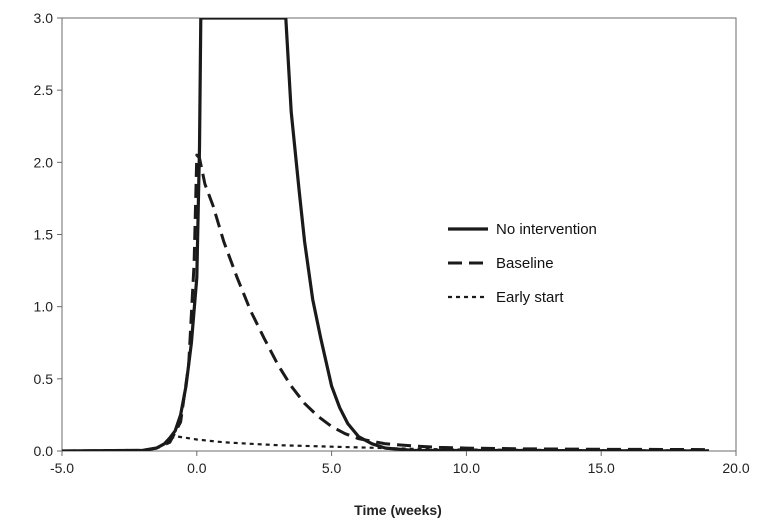 Image resolution: width=759 pixels, height=521 pixels. What do you see at coordinates (525, 263) in the screenshot?
I see `legend-label: Baseline` at bounding box center [525, 263].